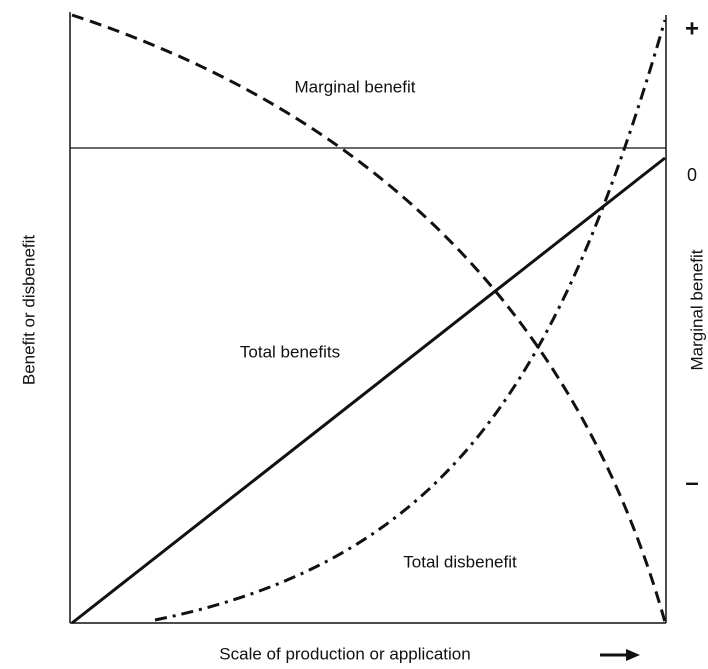 Image resolution: width=708 pixels, height=669 pixels. I want to click on arrow, so click(620, 655).